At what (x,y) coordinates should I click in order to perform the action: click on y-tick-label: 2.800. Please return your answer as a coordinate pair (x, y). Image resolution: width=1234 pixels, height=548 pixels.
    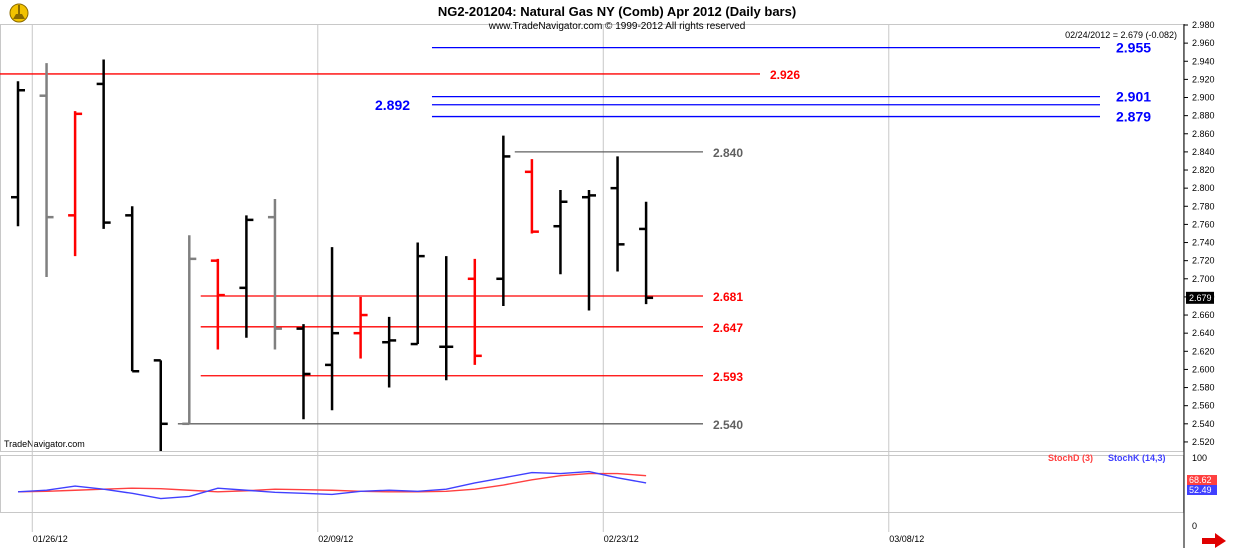
    Looking at the image, I should click on (1203, 188).